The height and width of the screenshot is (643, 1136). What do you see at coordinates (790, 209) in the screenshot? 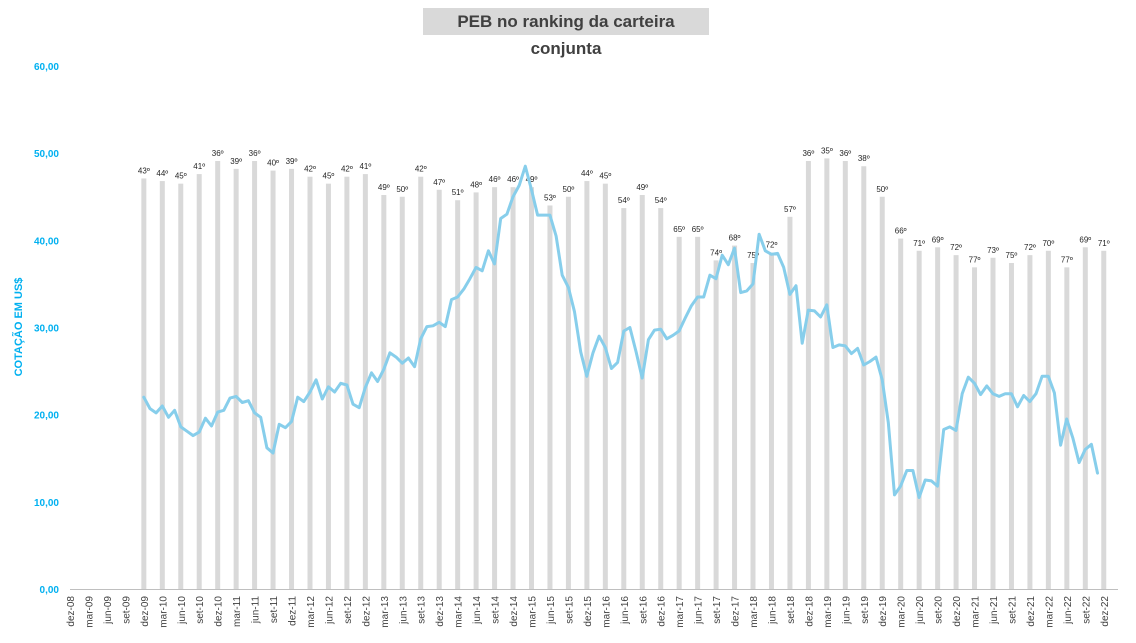
I see `rank-label: 57º` at bounding box center [790, 209].